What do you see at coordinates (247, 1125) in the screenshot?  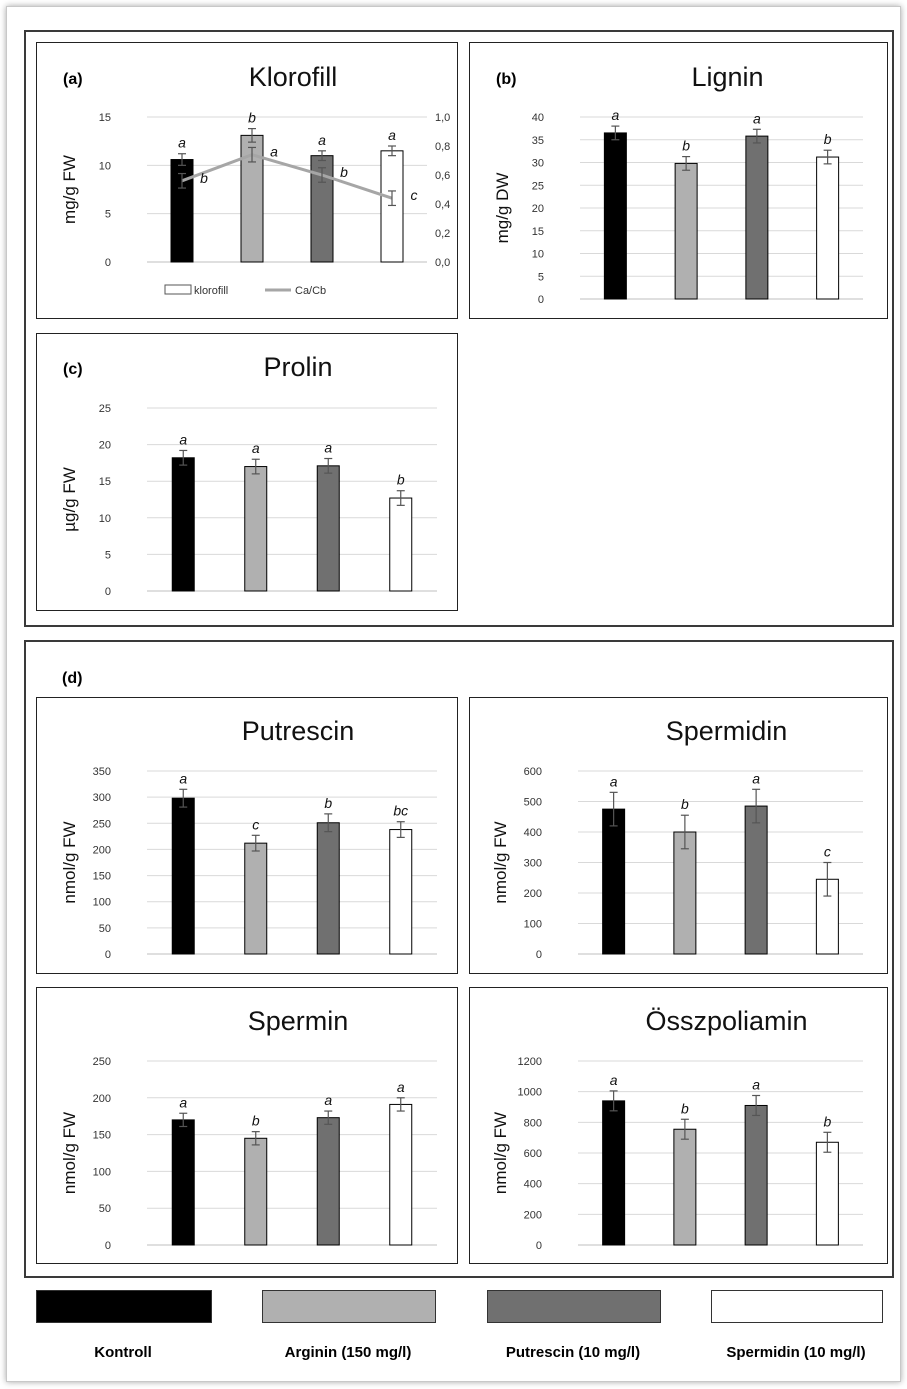 I see `panel-spermin: Spermin 0 50 100 150 200 250 nmol/g FW a b a a` at bounding box center [247, 1125].